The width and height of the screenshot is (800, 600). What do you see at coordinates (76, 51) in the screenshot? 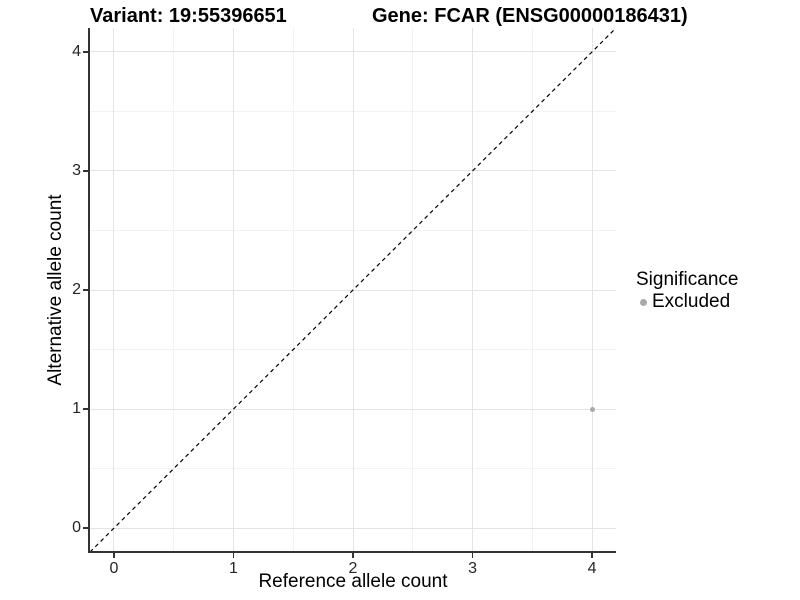
I see `y-tick-label: 4` at bounding box center [76, 51].